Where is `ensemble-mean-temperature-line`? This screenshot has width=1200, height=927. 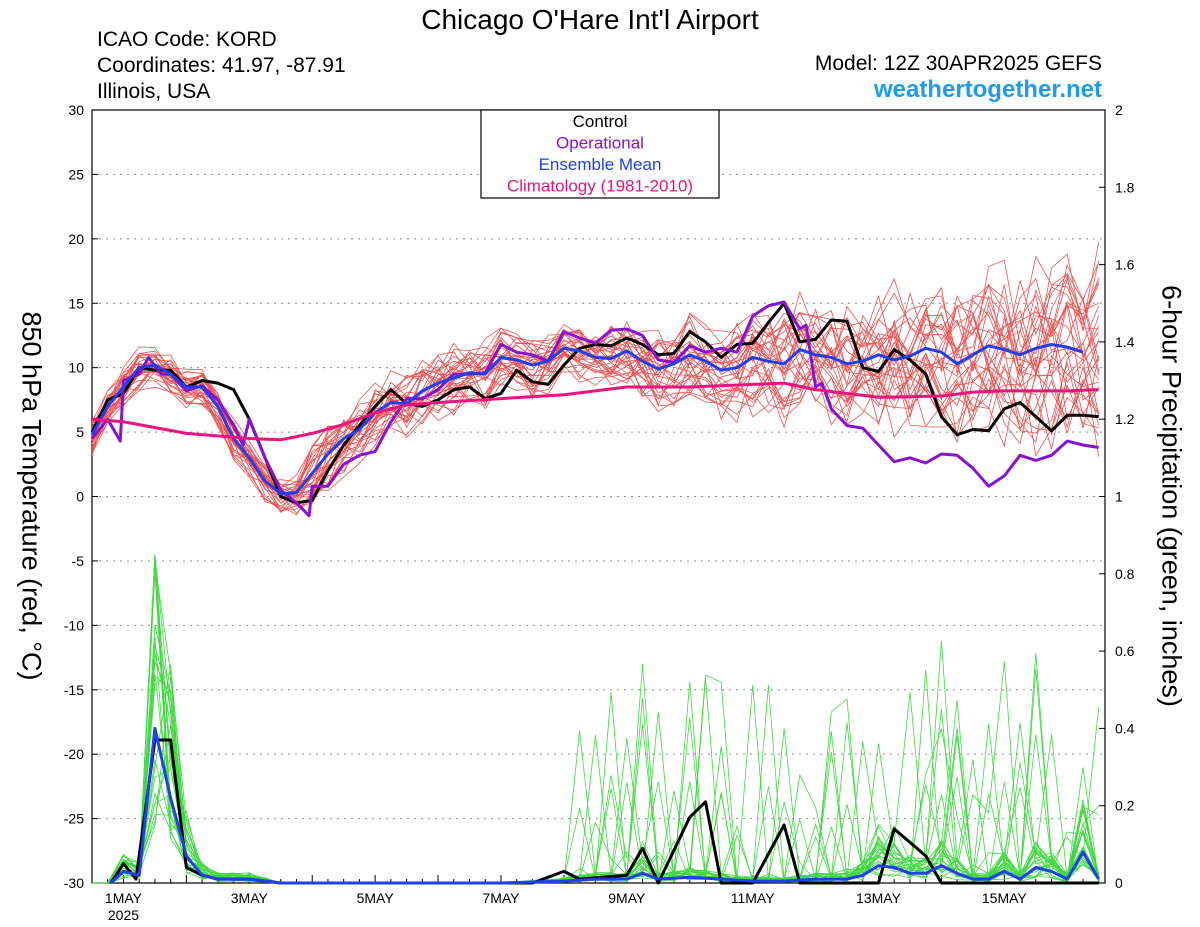 ensemble-mean-temperature-line is located at coordinates (587, 419).